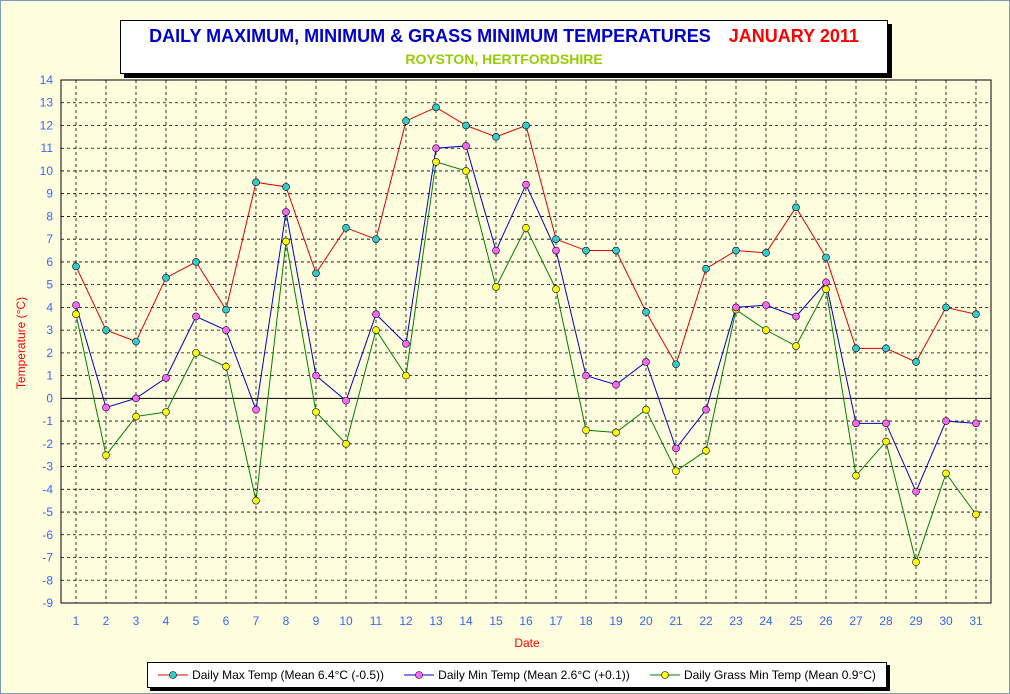 Image resolution: width=1010 pixels, height=694 pixels. What do you see at coordinates (779, 675) in the screenshot?
I see `legend-label-grass: Daily Grass Min Temp (Mean 0.9°C)` at bounding box center [779, 675].